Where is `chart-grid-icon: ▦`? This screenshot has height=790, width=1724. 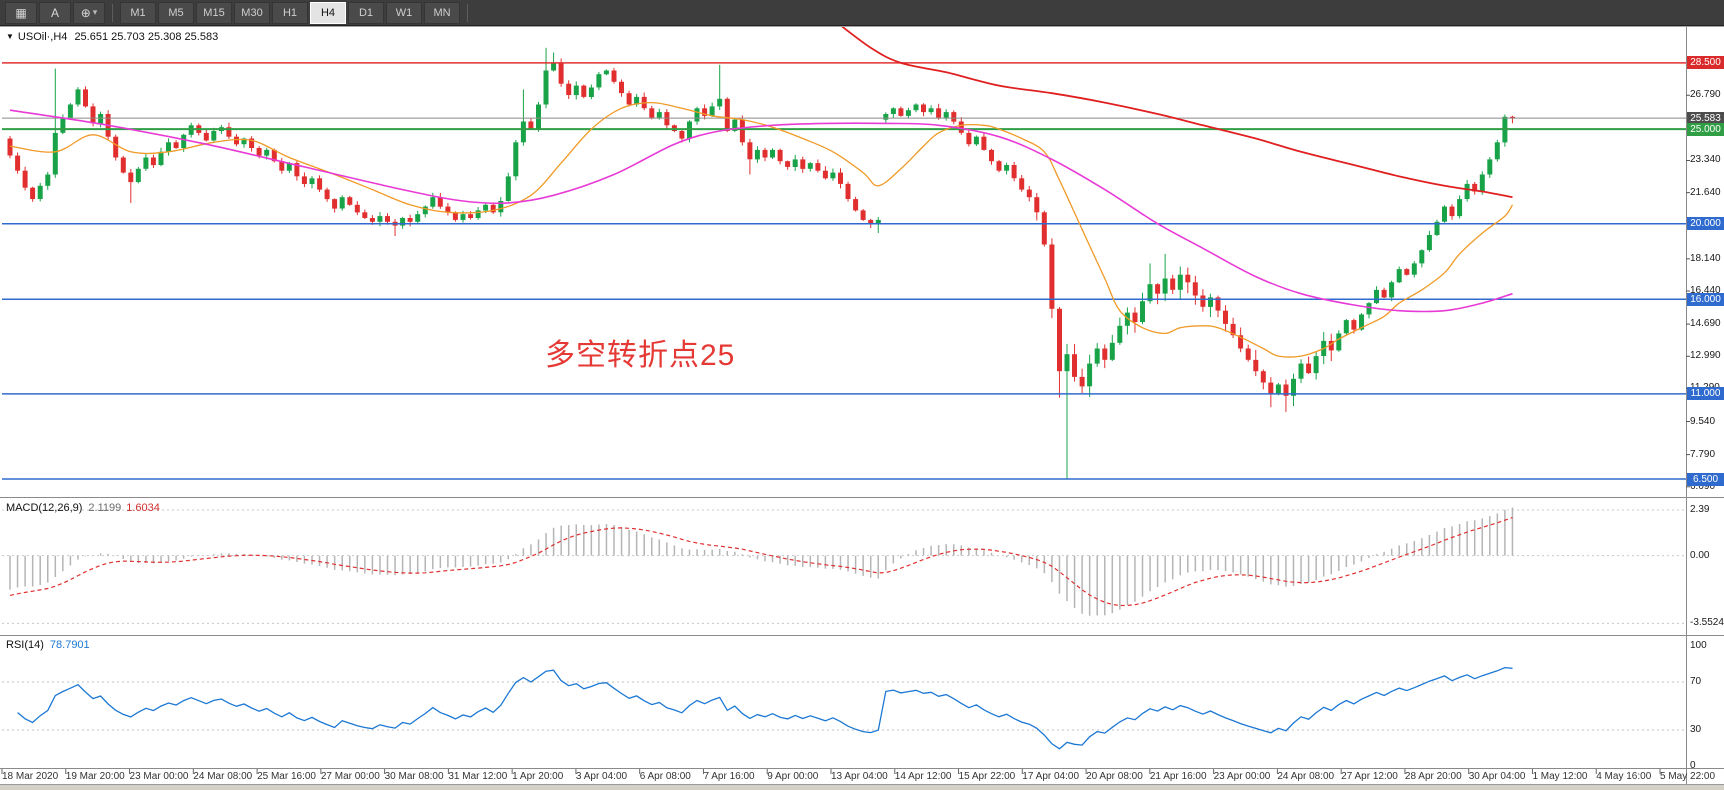
chart-grid-icon: ▦ is located at coordinates (21, 12).